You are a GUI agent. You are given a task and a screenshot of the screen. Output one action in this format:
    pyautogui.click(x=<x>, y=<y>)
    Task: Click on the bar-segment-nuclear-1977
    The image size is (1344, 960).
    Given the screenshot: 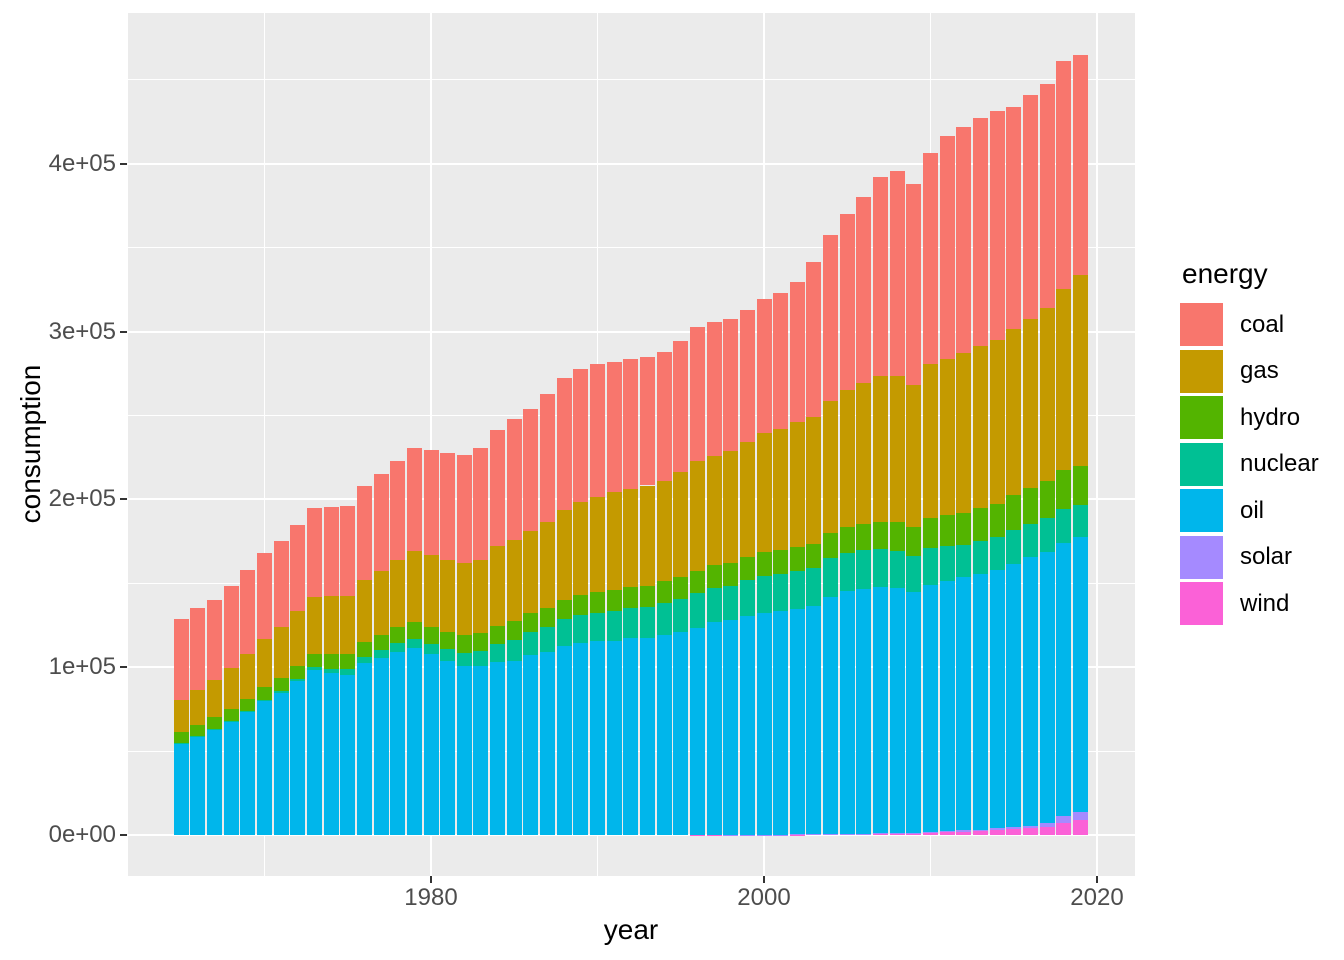 What is the action you would take?
    pyautogui.click(x=381, y=654)
    